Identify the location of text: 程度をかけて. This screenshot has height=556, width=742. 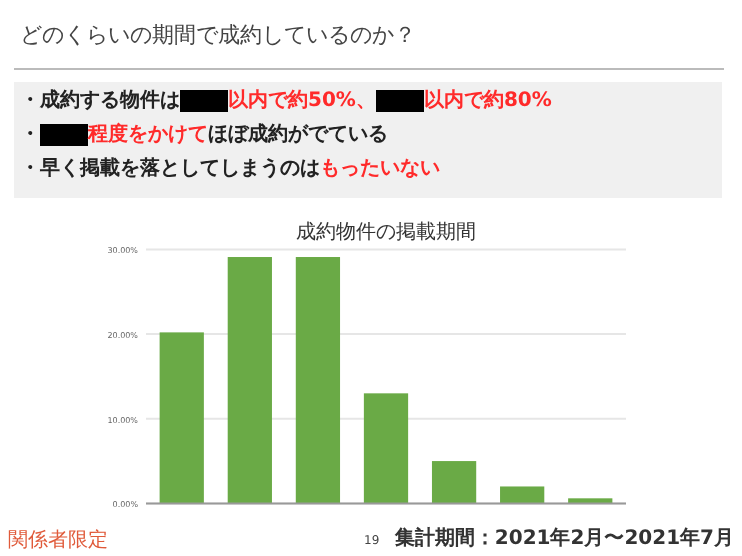
(148, 135).